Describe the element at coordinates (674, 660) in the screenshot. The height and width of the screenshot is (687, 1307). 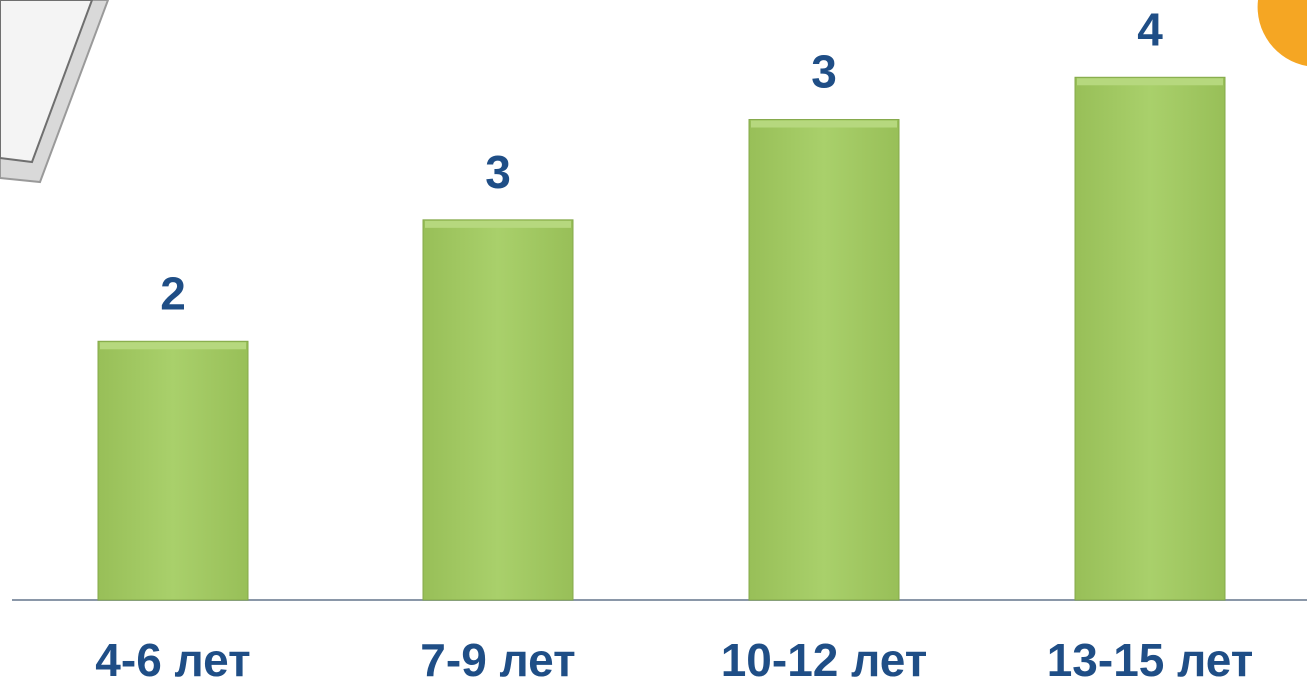
I see `category-labels: 4-6 лет 7-9 лет 10-12 лет 13-15 лет` at that location.